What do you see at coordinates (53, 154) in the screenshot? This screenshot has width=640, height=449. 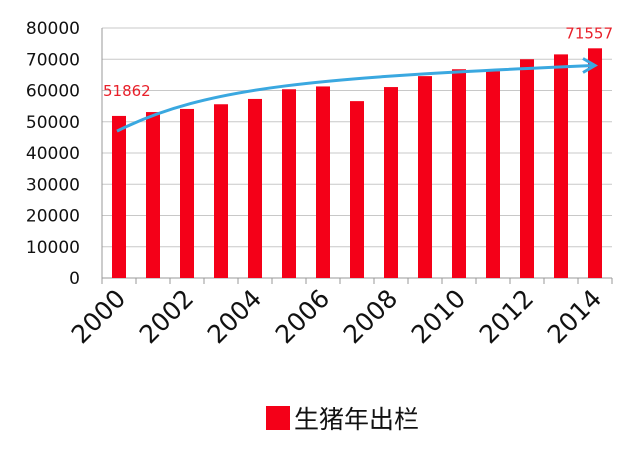 I see `y-tick-label: 40000` at bounding box center [53, 154].